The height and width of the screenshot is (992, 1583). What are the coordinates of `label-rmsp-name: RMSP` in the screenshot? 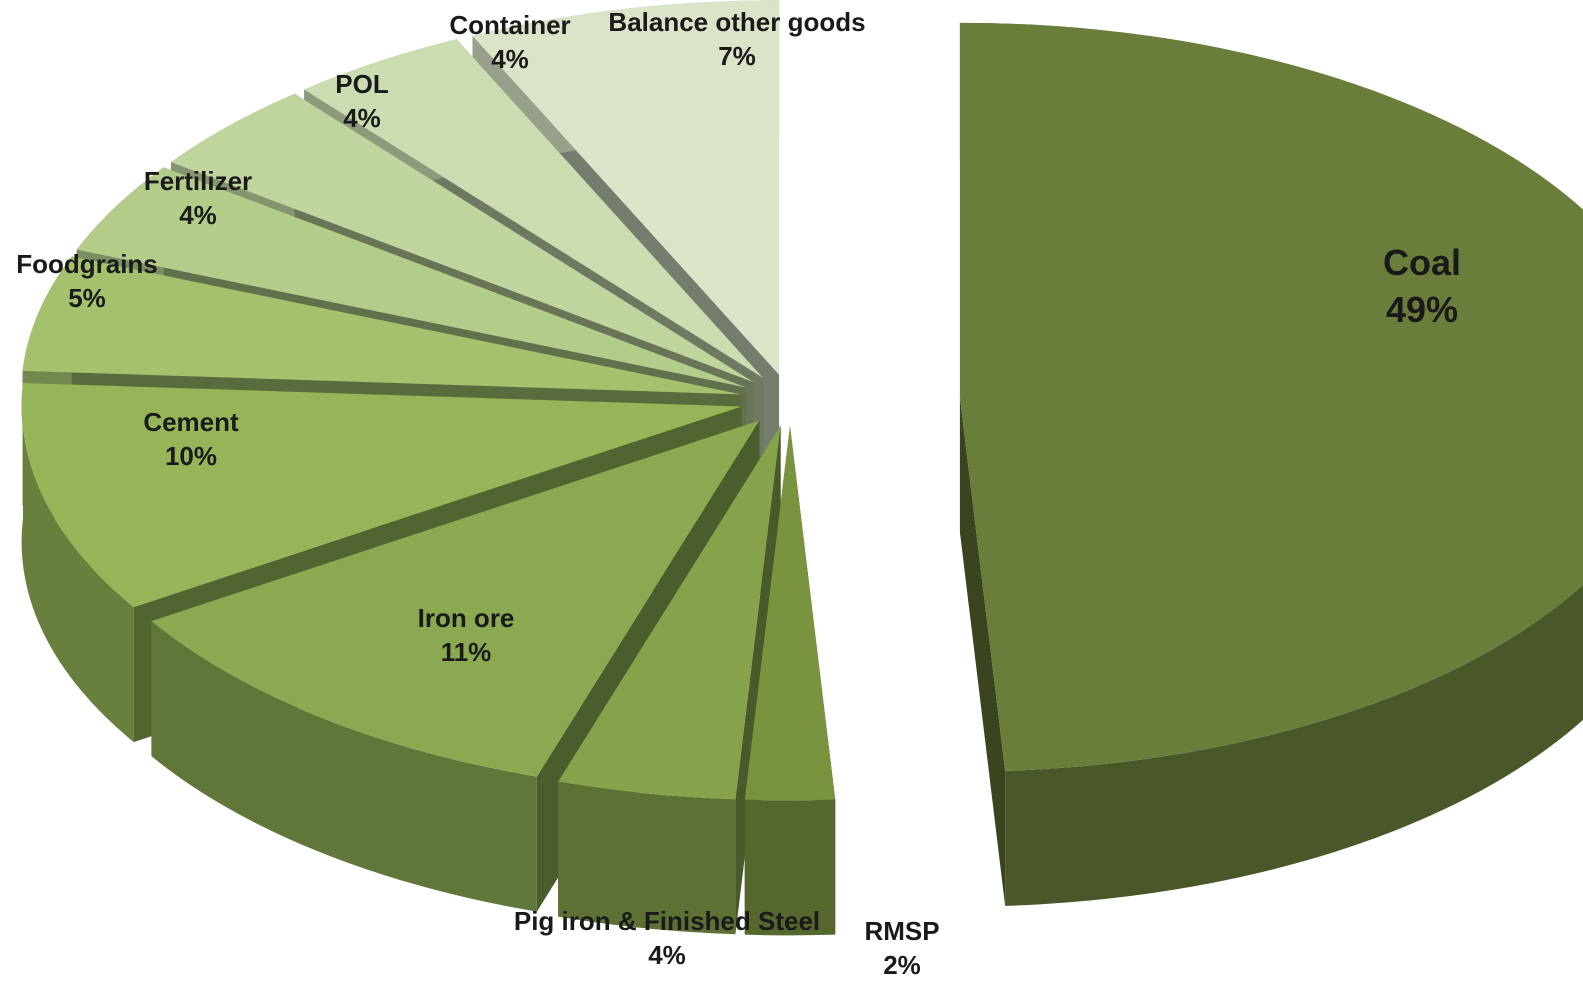 It's located at (902, 931).